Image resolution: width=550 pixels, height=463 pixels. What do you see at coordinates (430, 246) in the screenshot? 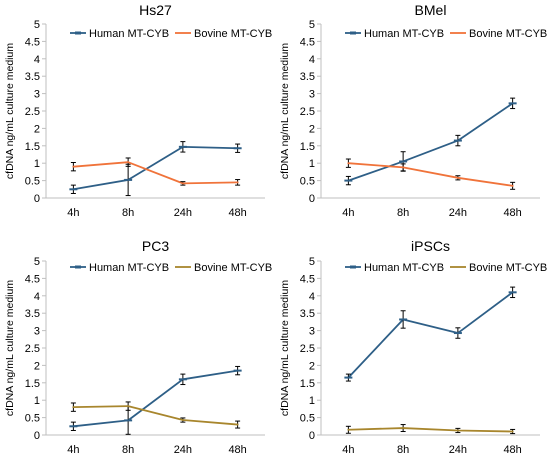
I see `chart-title: iPSCs` at bounding box center [430, 246].